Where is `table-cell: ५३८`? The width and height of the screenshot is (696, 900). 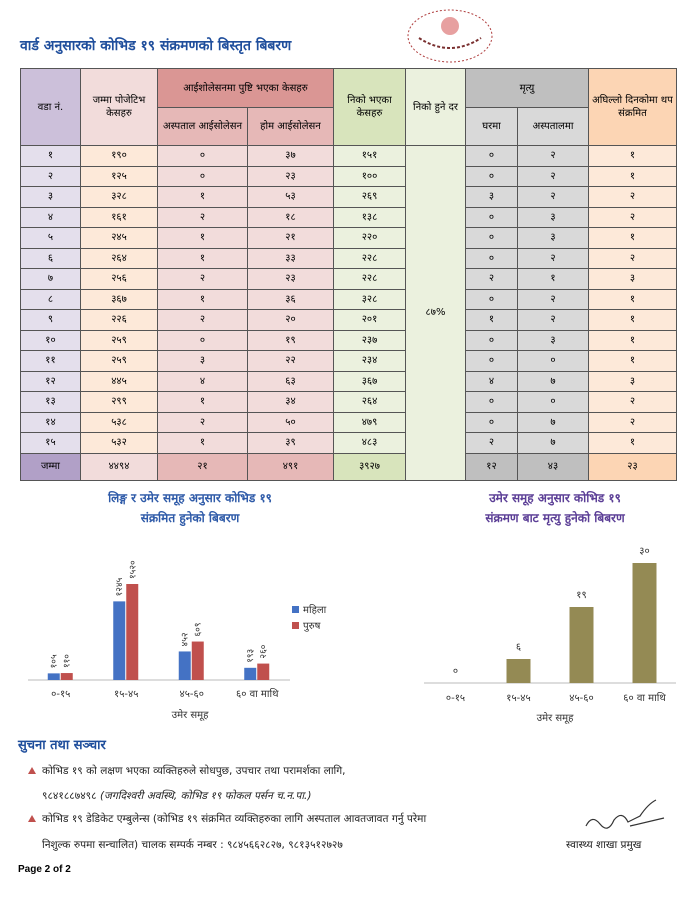
table-cell: ५३८ is located at coordinates (119, 422).